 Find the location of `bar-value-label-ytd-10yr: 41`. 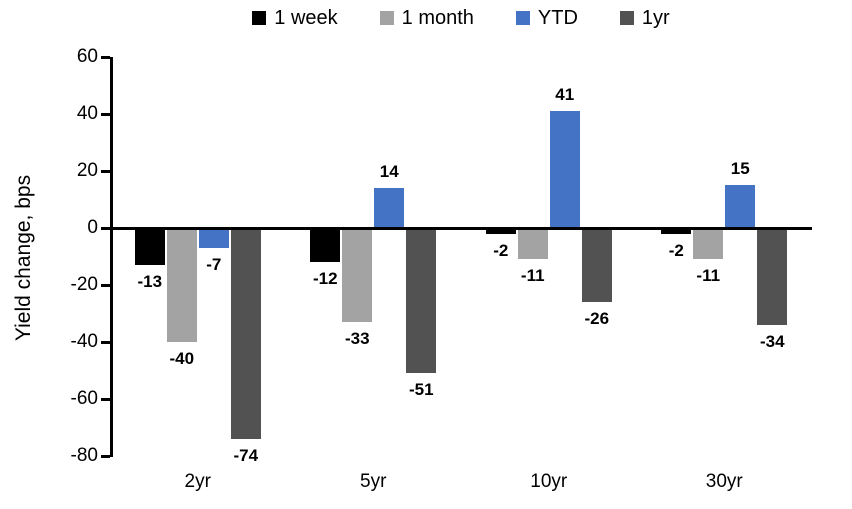

bar-value-label-ytd-10yr: 41 is located at coordinates (565, 95).